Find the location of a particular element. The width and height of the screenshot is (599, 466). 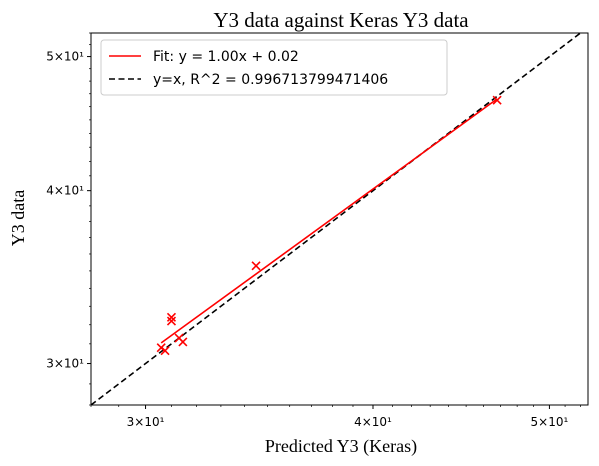

y-tick-label: 5×10¹ is located at coordinates (65, 57).